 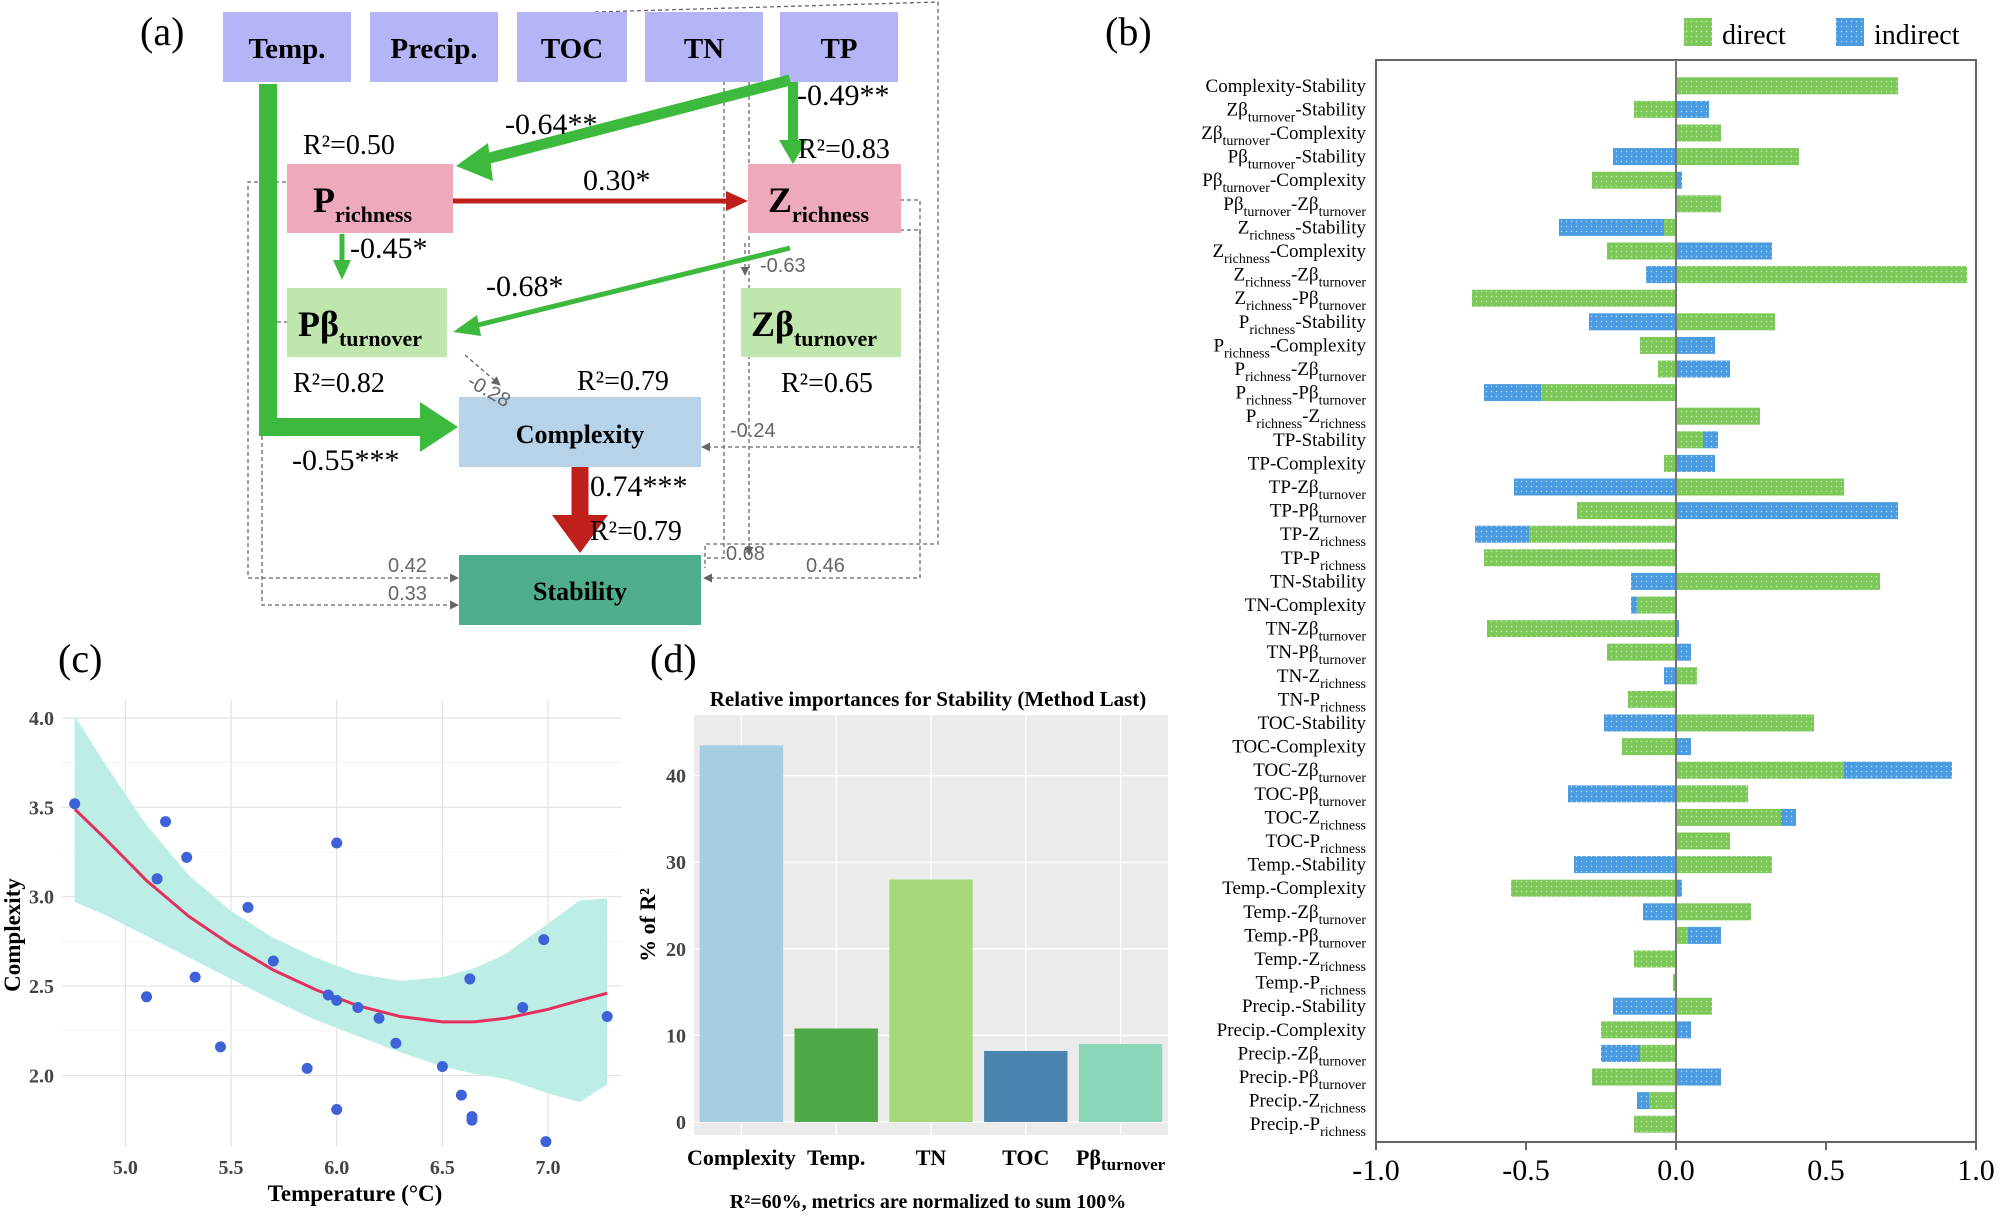 I want to click on category-label: Temp.-Zrichness, so click(x=1310, y=962).